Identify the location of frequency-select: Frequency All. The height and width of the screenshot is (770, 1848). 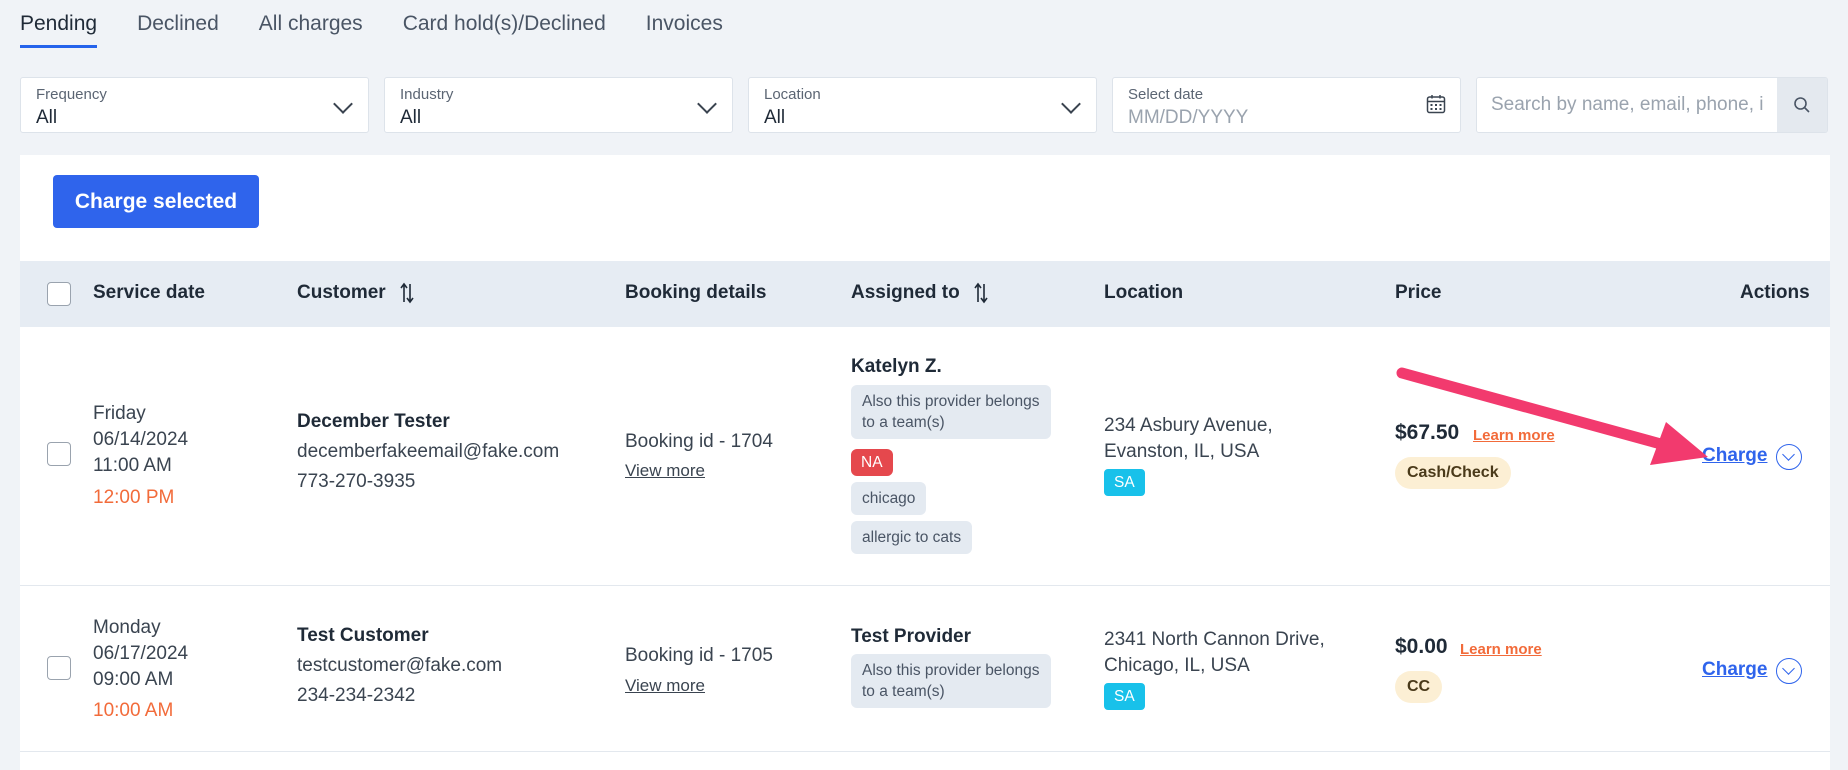
(194, 105).